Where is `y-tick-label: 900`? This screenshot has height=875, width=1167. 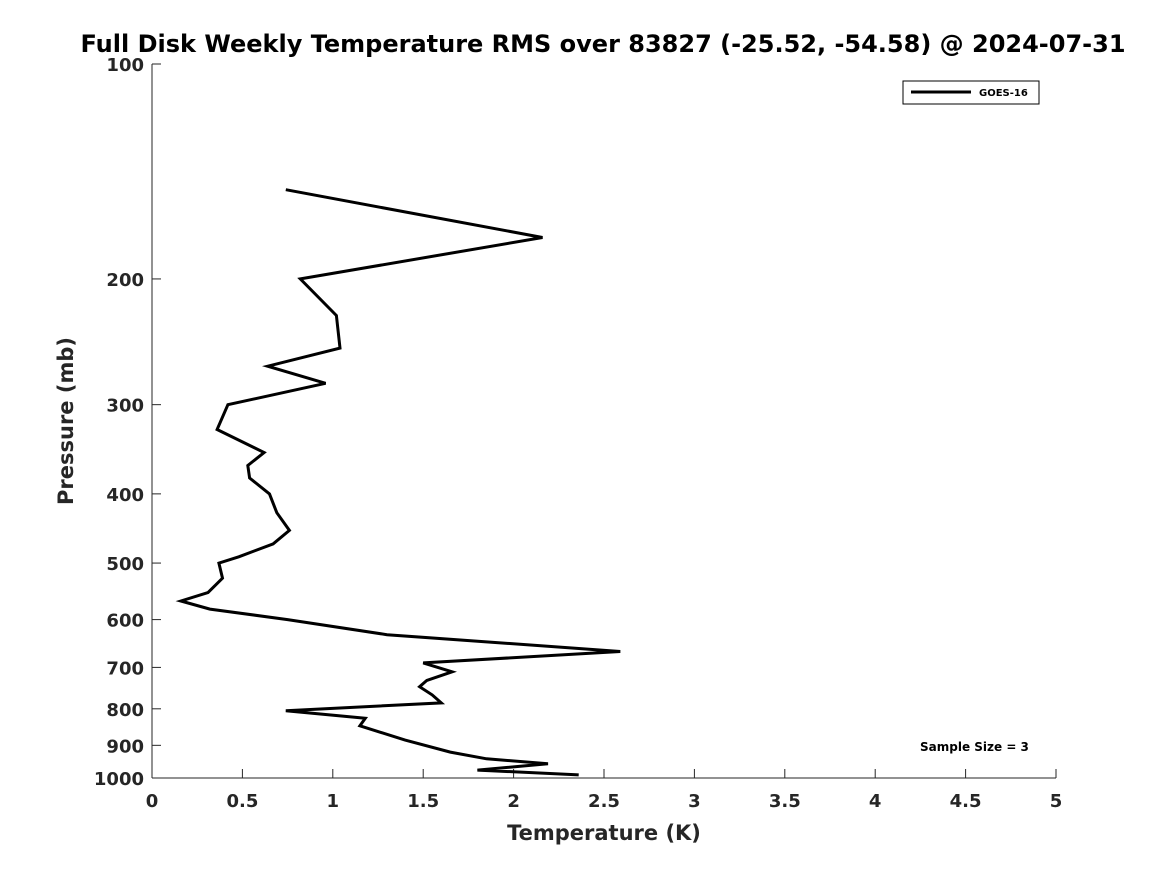
y-tick-label: 900 is located at coordinates (125, 746).